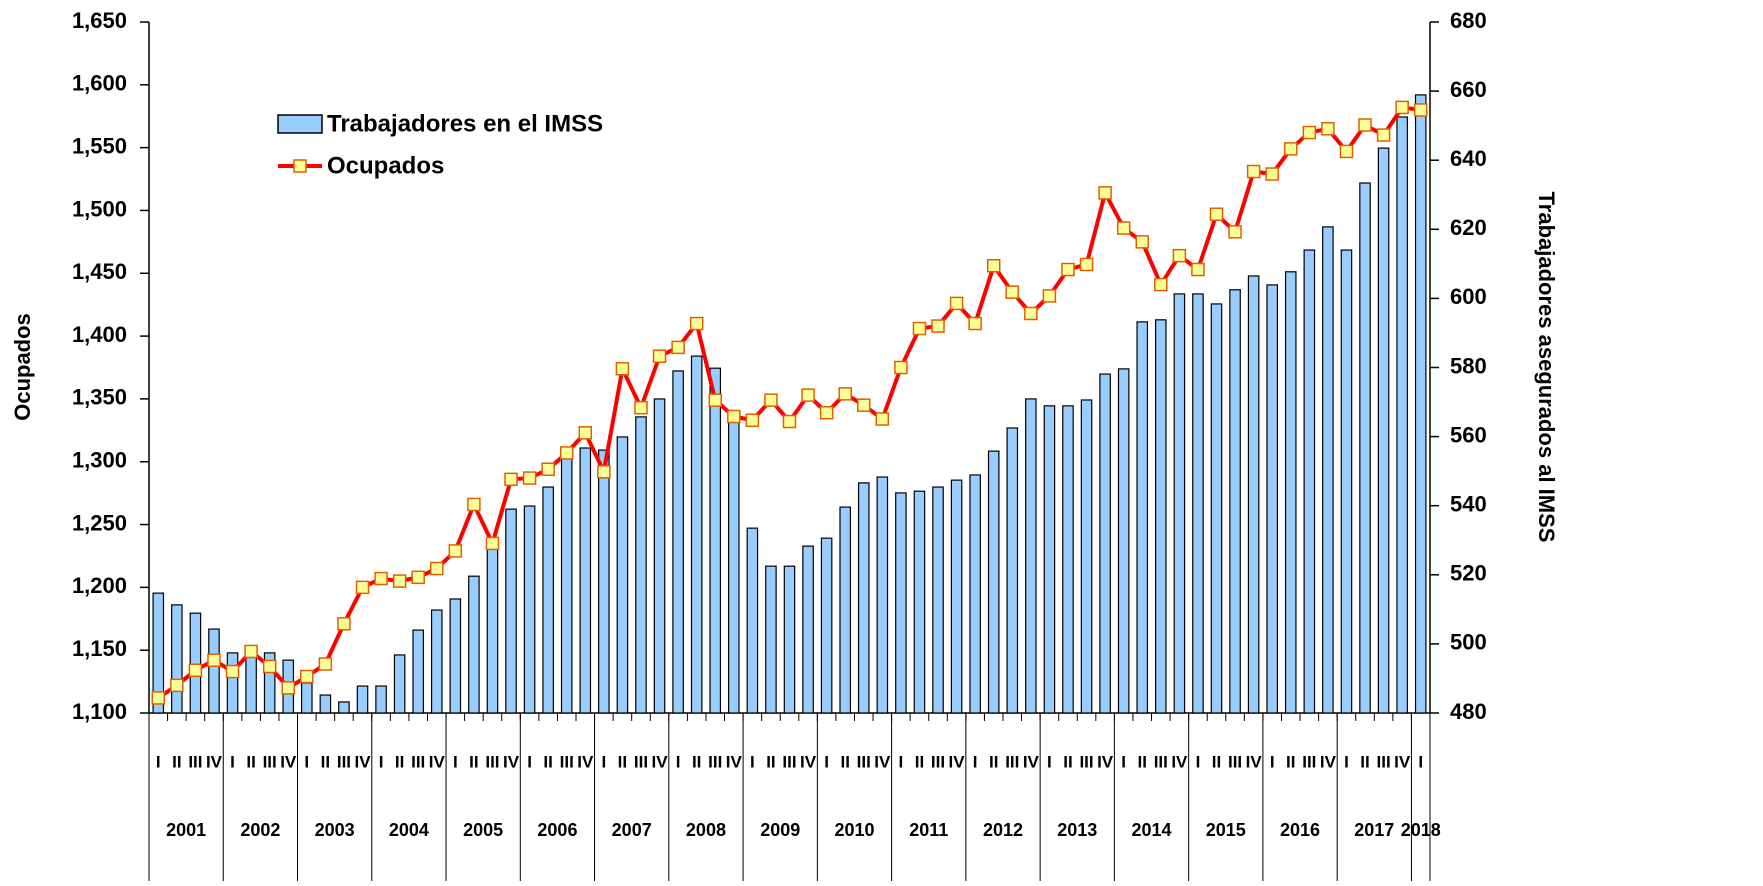  Describe the element at coordinates (385, 165) in the screenshot. I see `legend-label: Ocupados` at that location.